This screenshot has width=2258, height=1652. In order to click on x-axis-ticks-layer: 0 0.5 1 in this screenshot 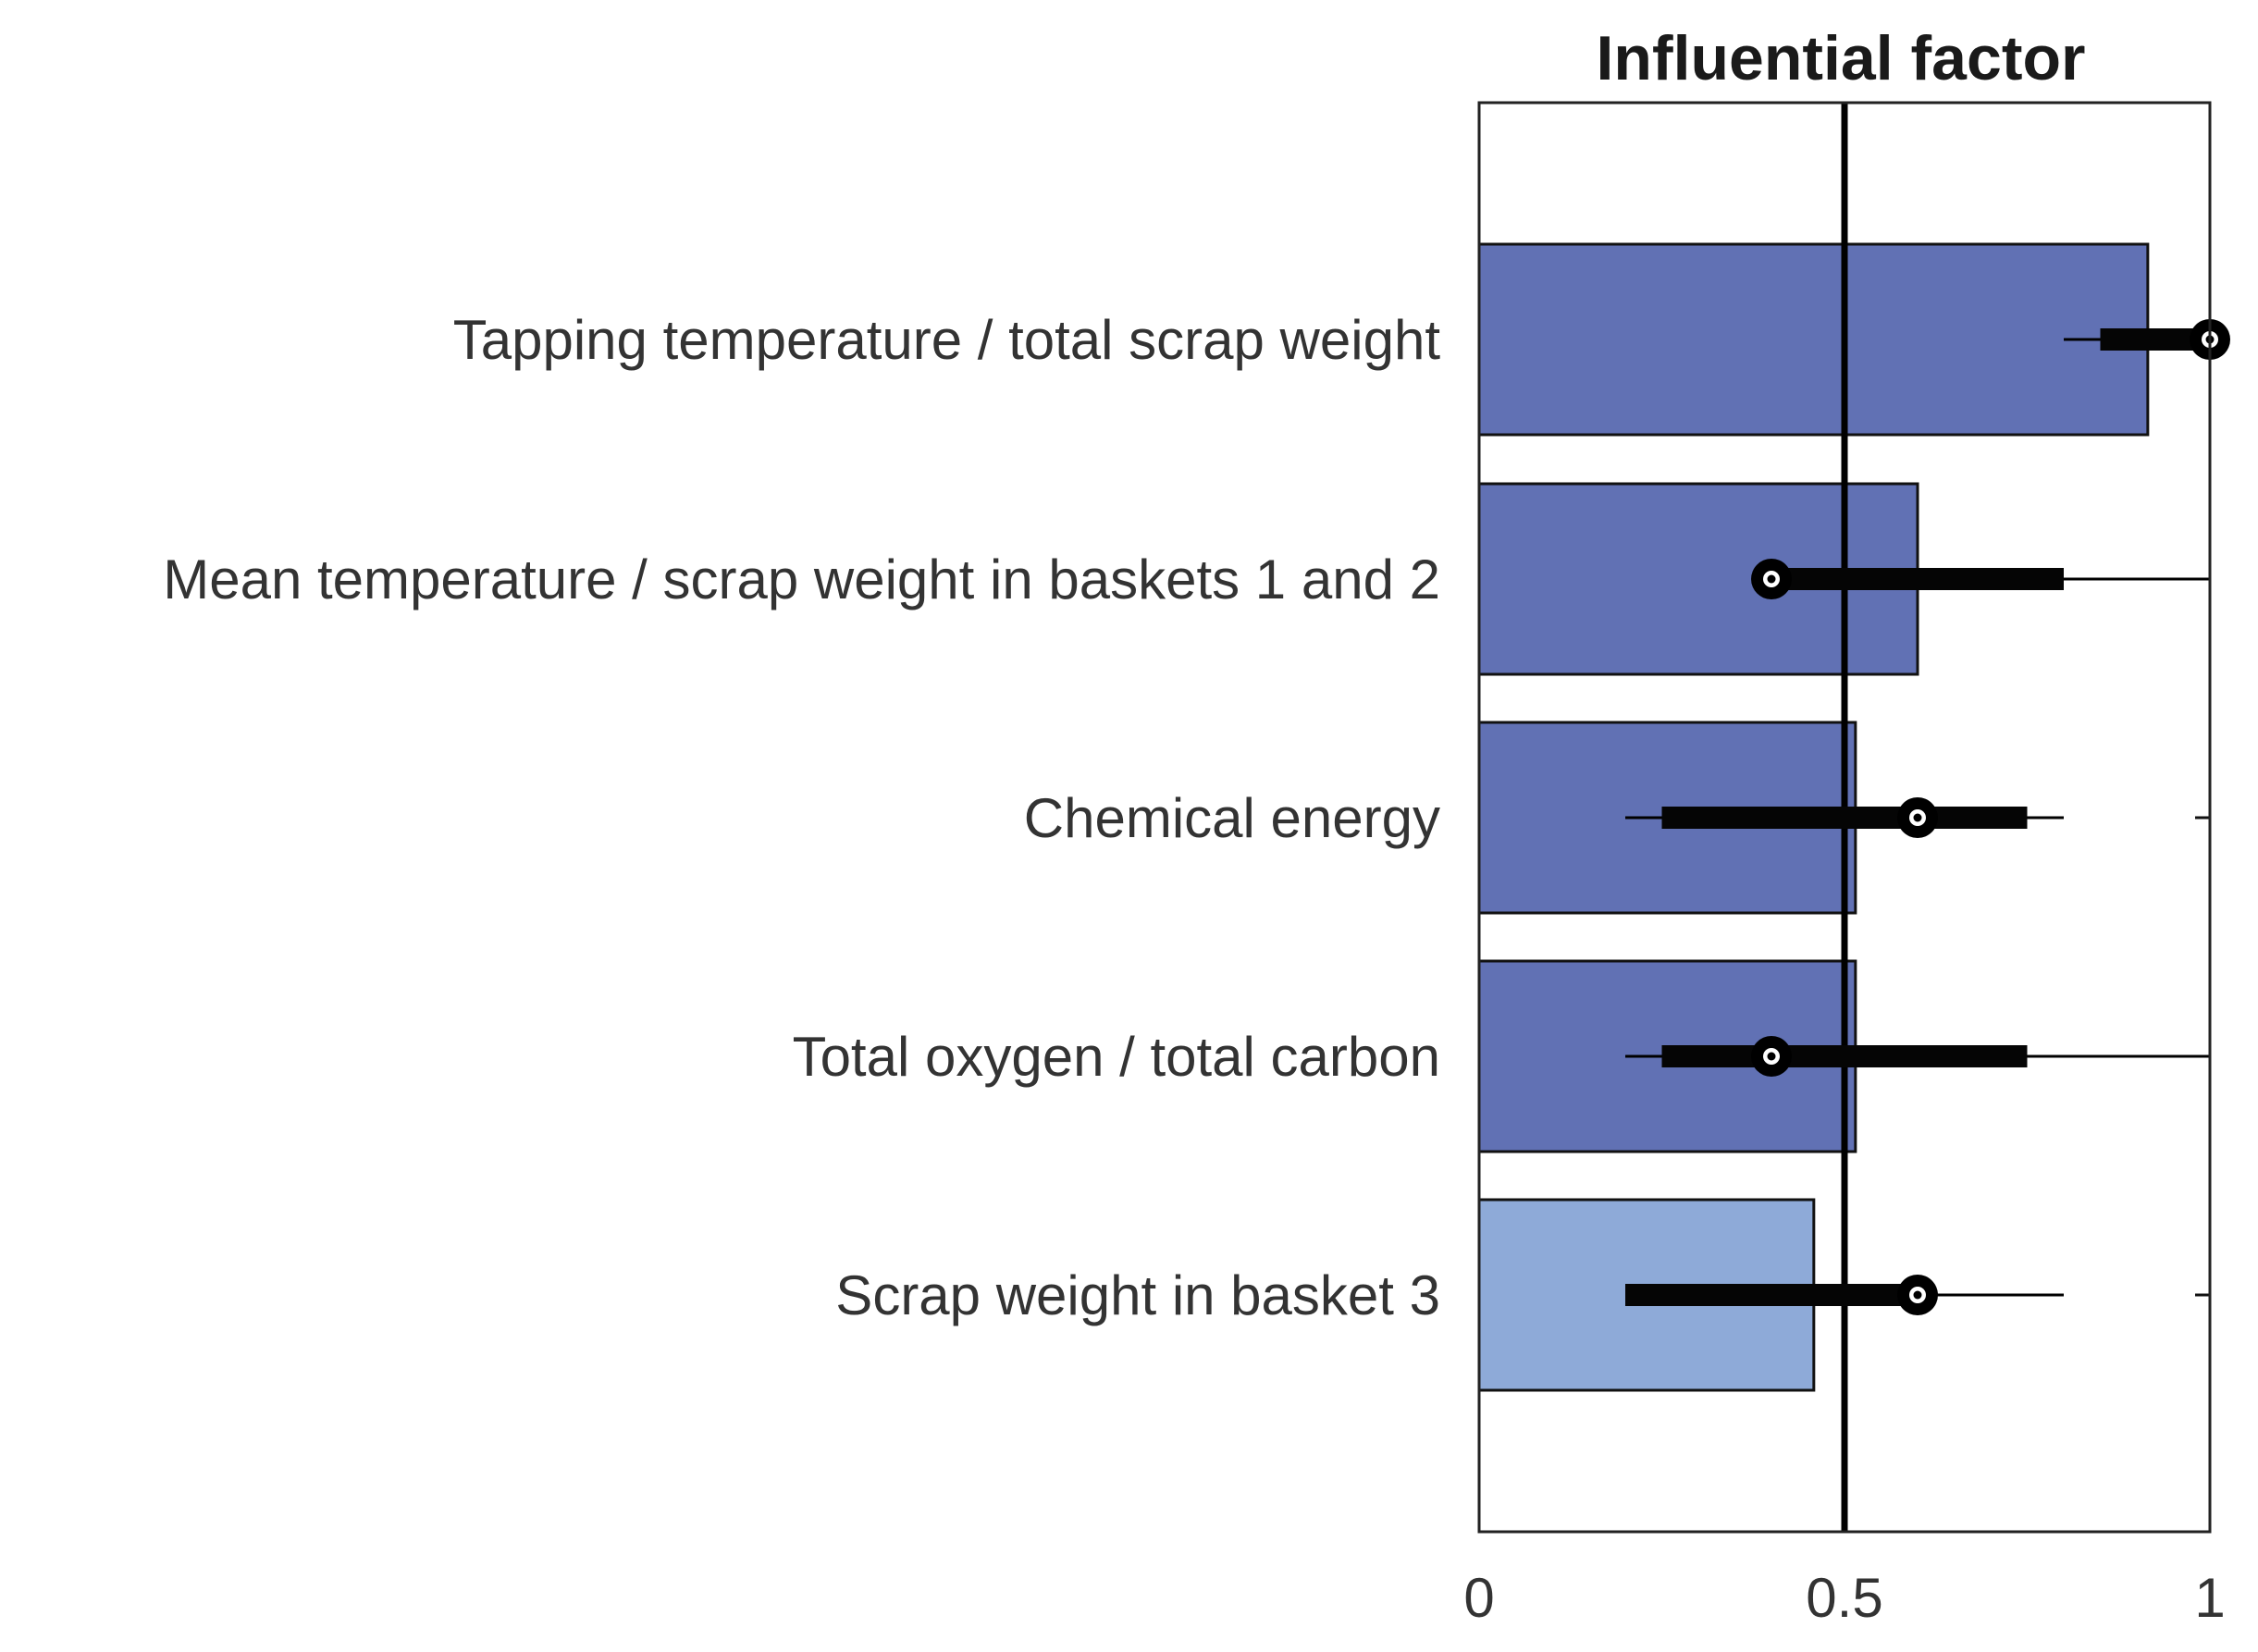, I will do `click(1844, 1598)`.